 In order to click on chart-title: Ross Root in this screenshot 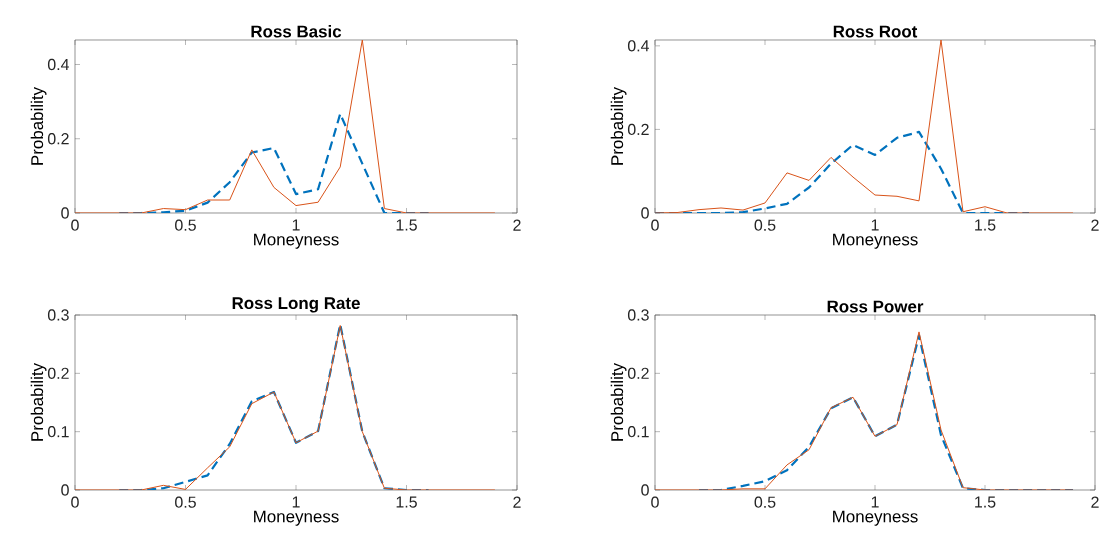, I will do `click(875, 31)`.